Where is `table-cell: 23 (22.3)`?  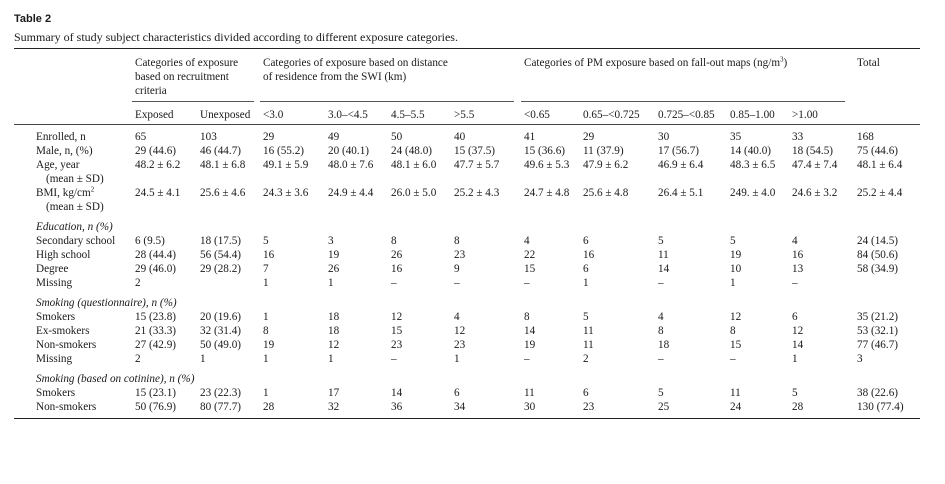 table-cell: 23 (22.3) is located at coordinates (221, 393).